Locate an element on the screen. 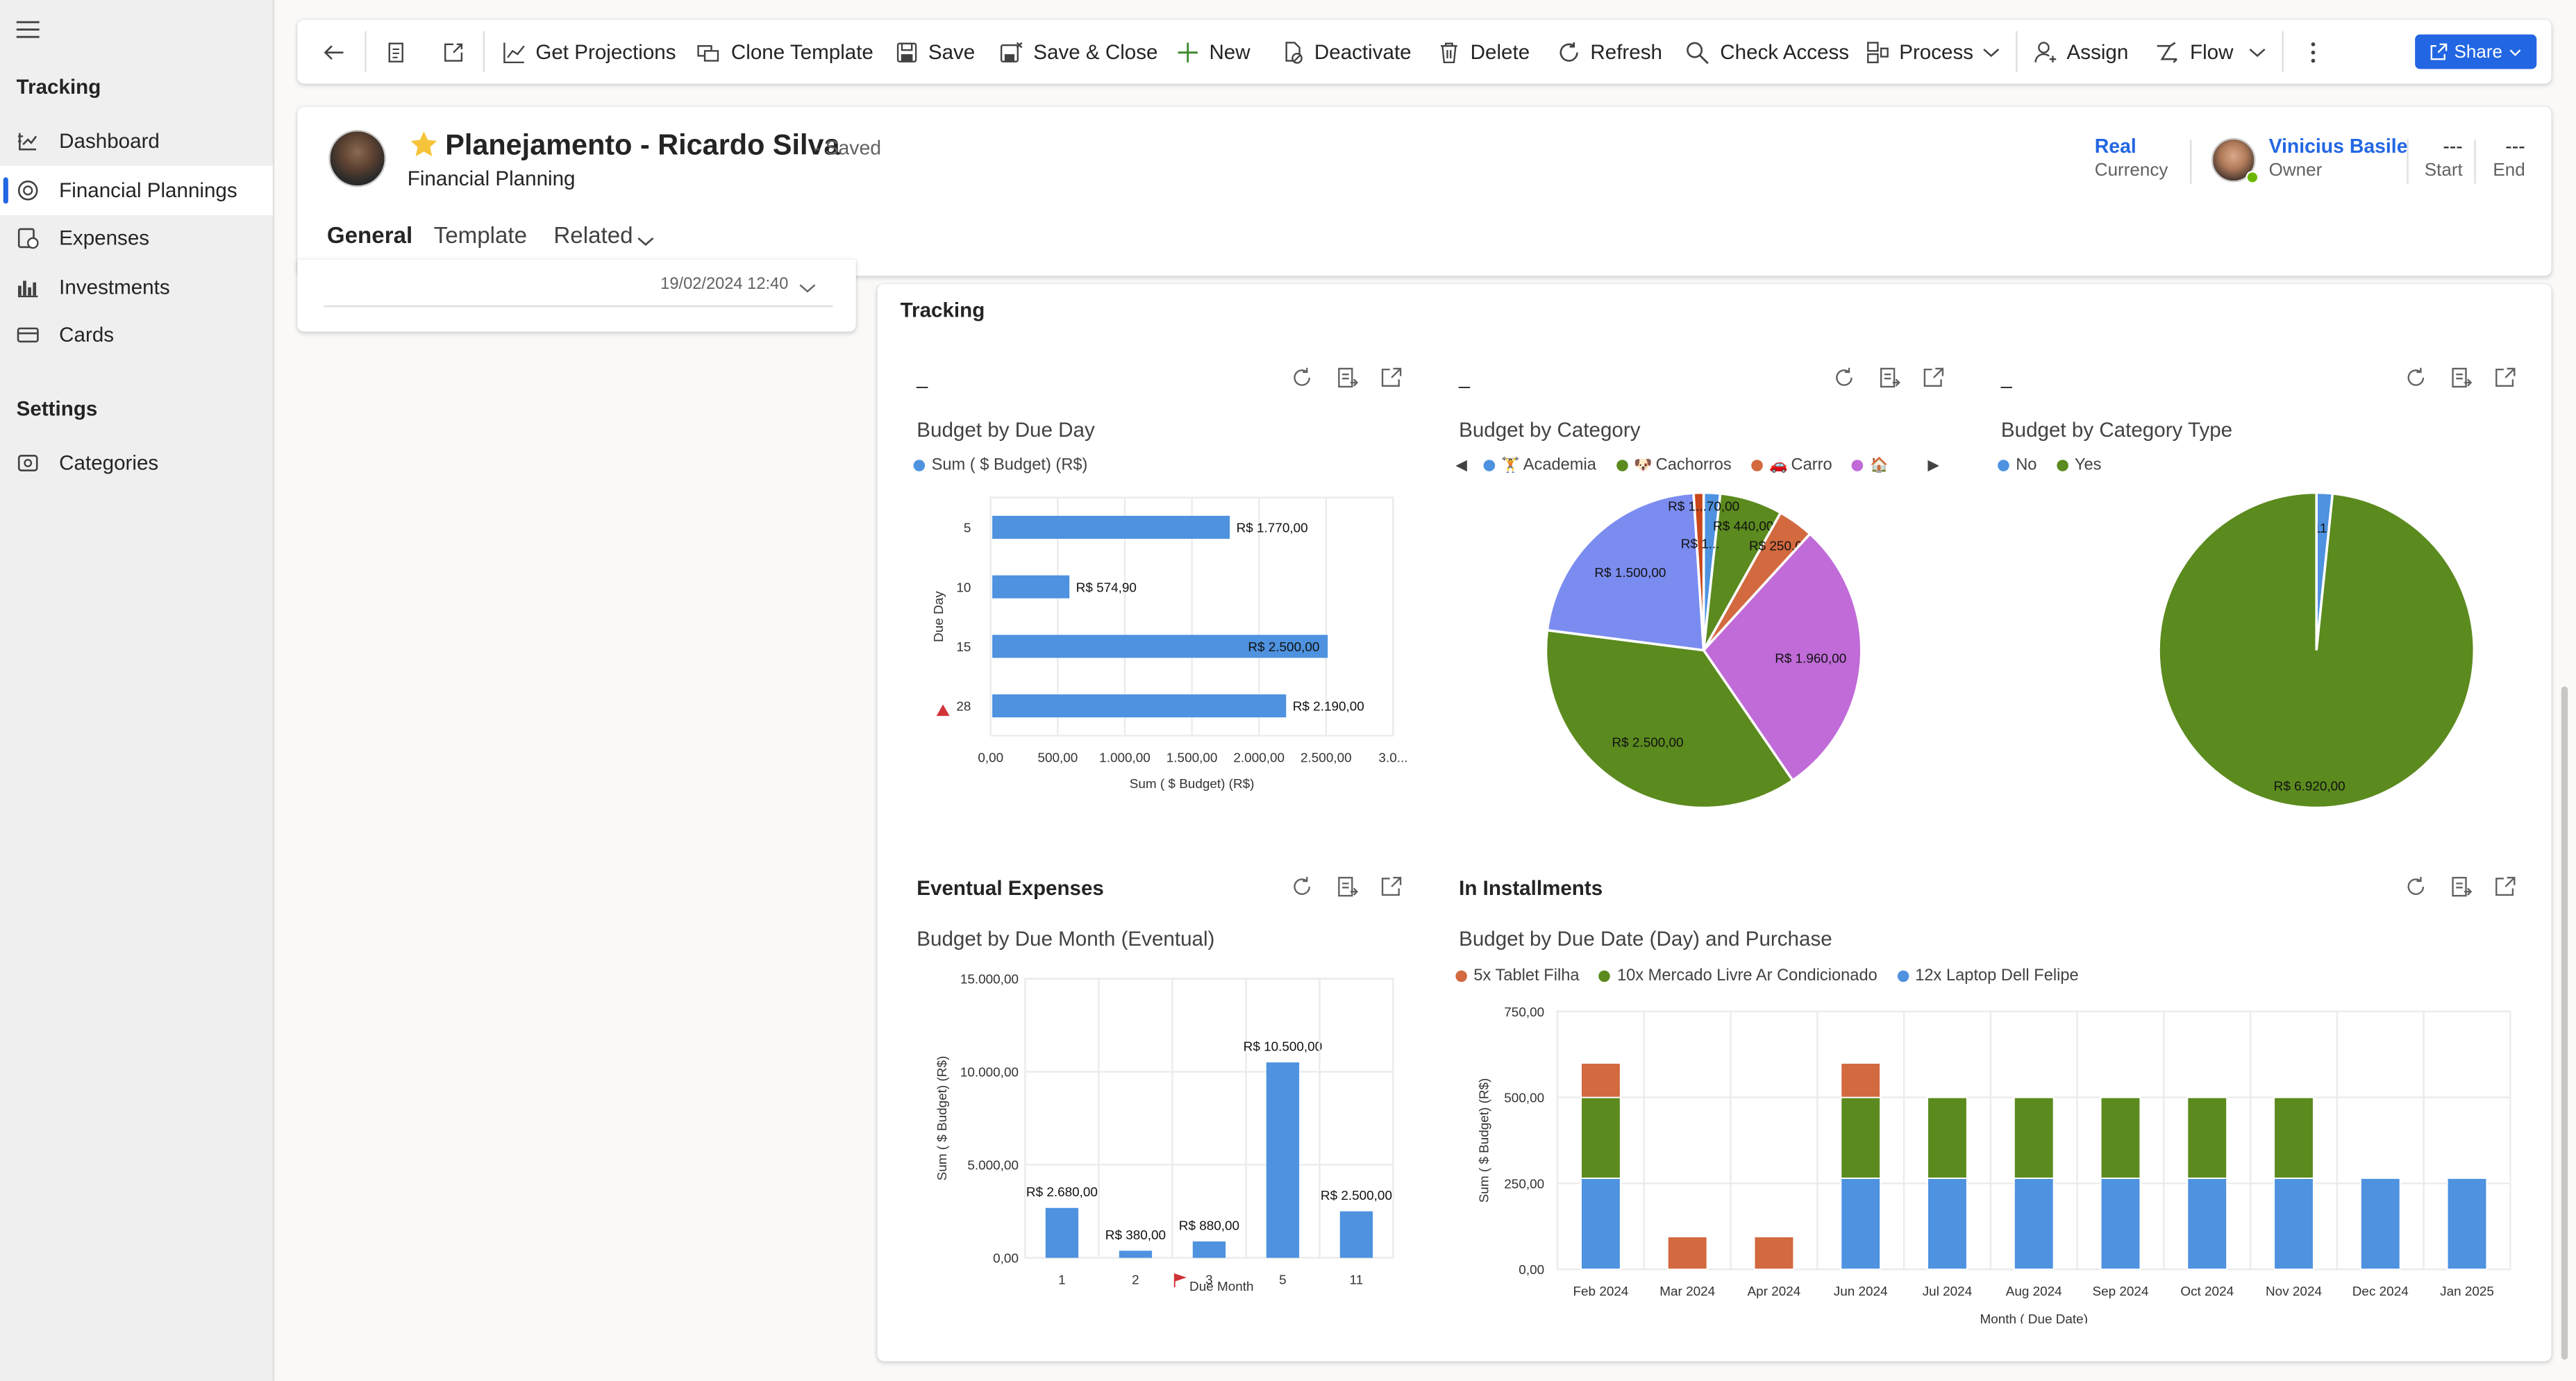 The image size is (2576, 1381). y-tick-label: 28 is located at coordinates (963, 707).